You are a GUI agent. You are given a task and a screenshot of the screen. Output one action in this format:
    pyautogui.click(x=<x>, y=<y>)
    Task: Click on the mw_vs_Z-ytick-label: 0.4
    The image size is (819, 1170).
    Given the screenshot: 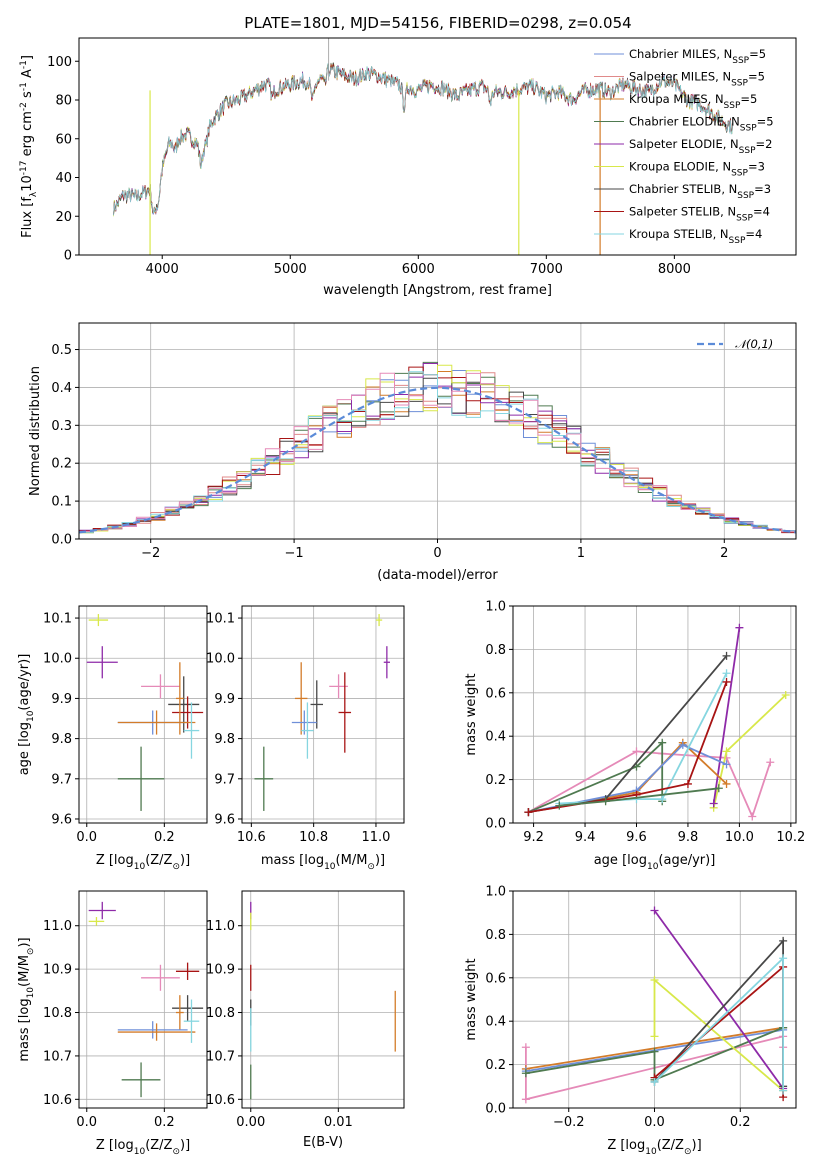 What is the action you would take?
    pyautogui.click(x=495, y=1022)
    